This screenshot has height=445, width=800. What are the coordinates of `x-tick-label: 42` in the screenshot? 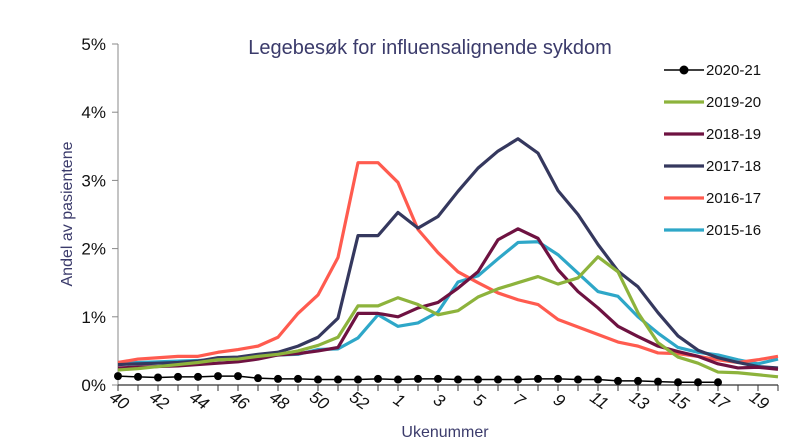 It's located at (159, 400).